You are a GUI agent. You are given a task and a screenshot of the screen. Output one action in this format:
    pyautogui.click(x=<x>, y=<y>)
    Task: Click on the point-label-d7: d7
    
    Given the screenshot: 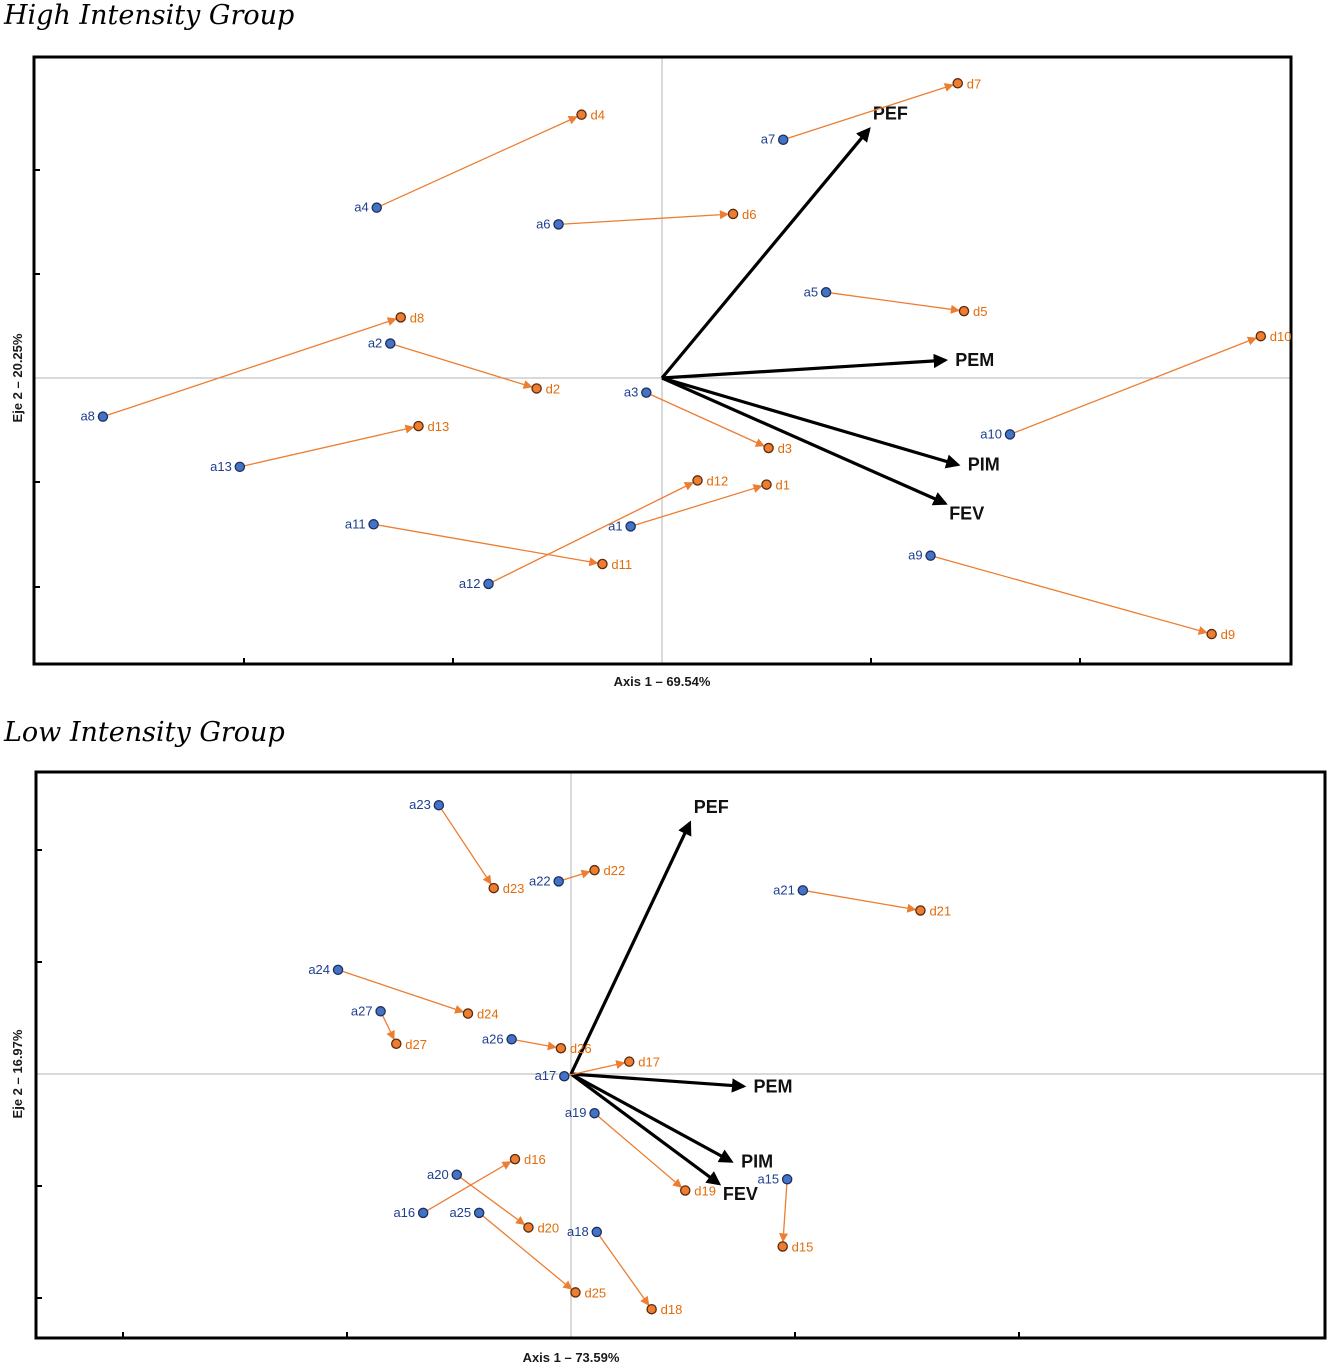 What is the action you would take?
    pyautogui.click(x=974, y=83)
    